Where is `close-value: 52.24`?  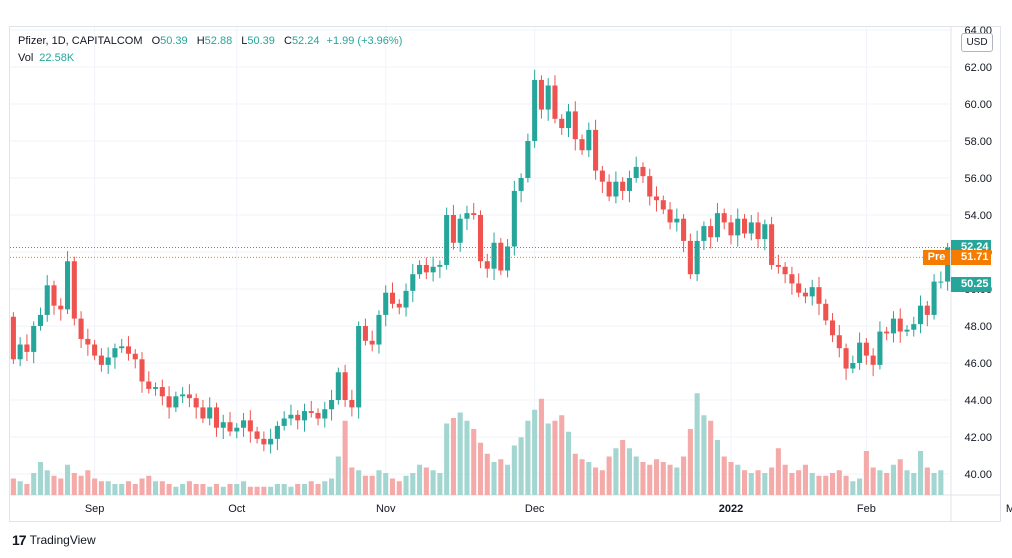 close-value: 52.24 is located at coordinates (305, 41).